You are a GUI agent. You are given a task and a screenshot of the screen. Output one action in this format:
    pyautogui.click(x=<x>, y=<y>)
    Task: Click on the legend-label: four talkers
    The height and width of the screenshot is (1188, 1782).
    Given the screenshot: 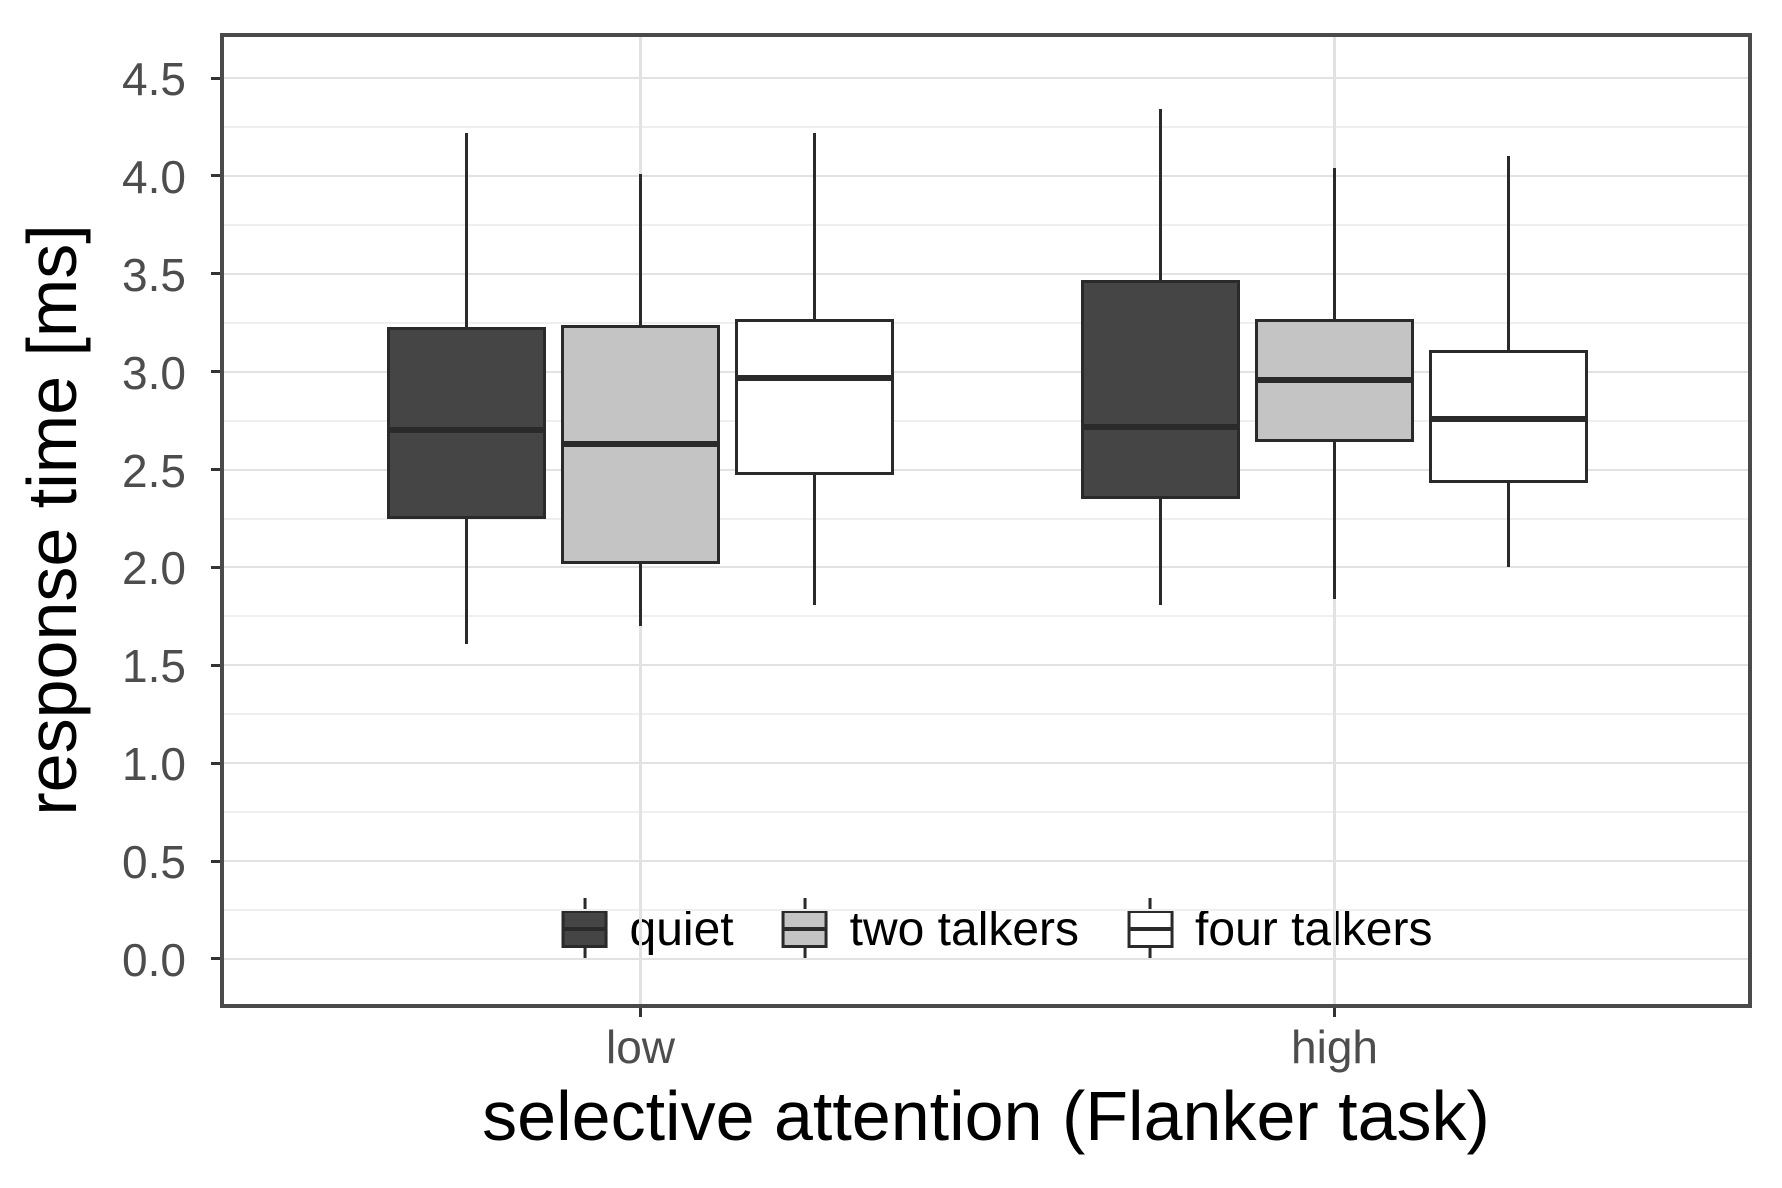 What is the action you would take?
    pyautogui.click(x=1314, y=929)
    